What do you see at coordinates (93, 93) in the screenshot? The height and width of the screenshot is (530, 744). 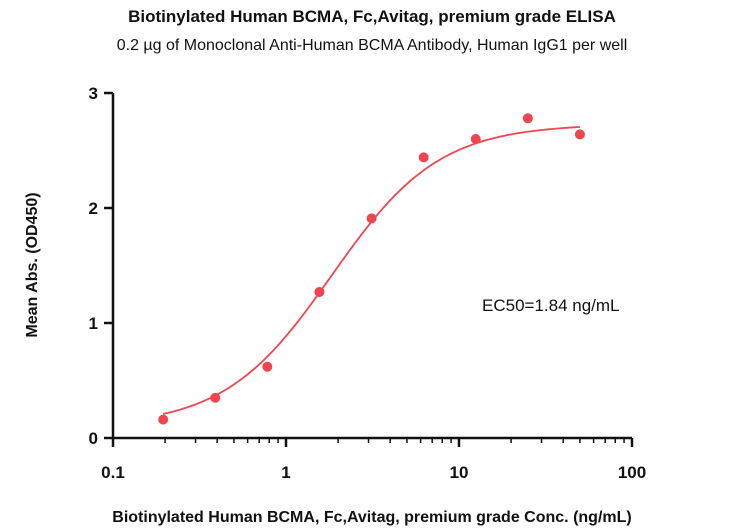 I see `y-tick-label: 3` at bounding box center [93, 93].